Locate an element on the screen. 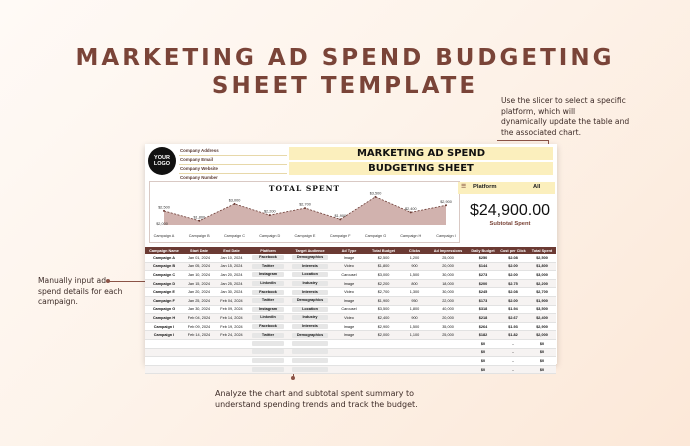 Image resolution: width=690 pixels, height=446 pixels. audience-dropdown: Location is located at coordinates (310, 309).